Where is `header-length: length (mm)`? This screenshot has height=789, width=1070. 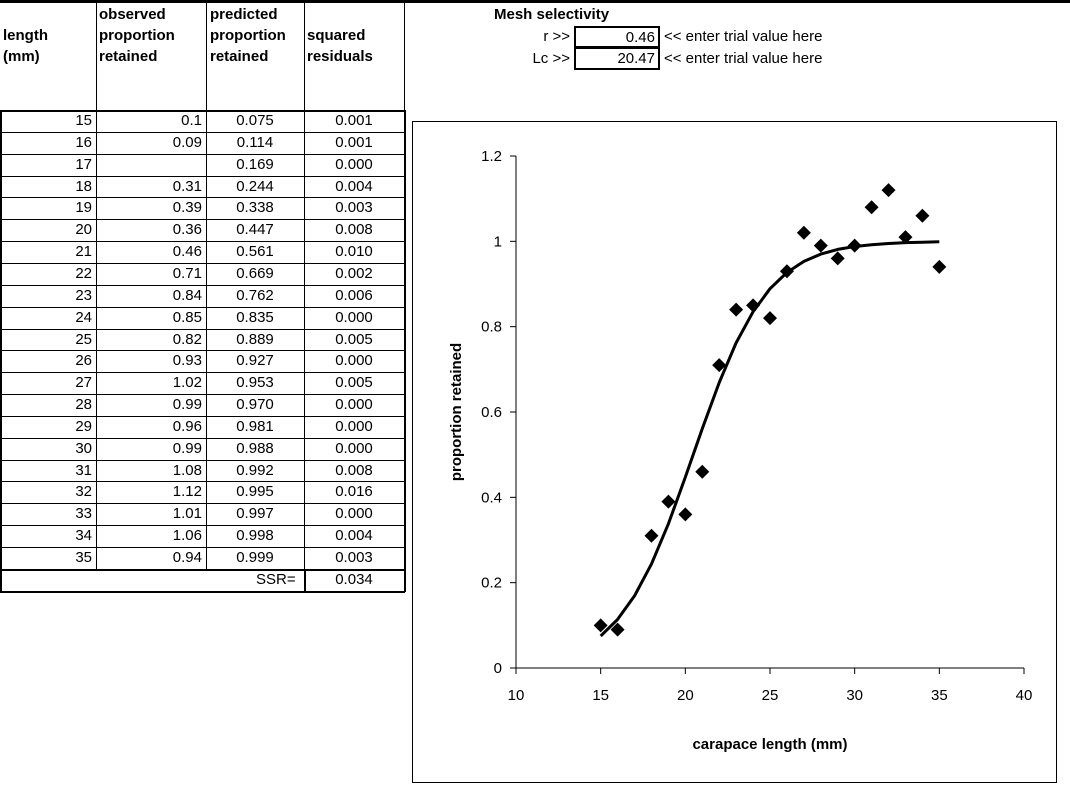
header-length: length (mm) is located at coordinates (25, 35).